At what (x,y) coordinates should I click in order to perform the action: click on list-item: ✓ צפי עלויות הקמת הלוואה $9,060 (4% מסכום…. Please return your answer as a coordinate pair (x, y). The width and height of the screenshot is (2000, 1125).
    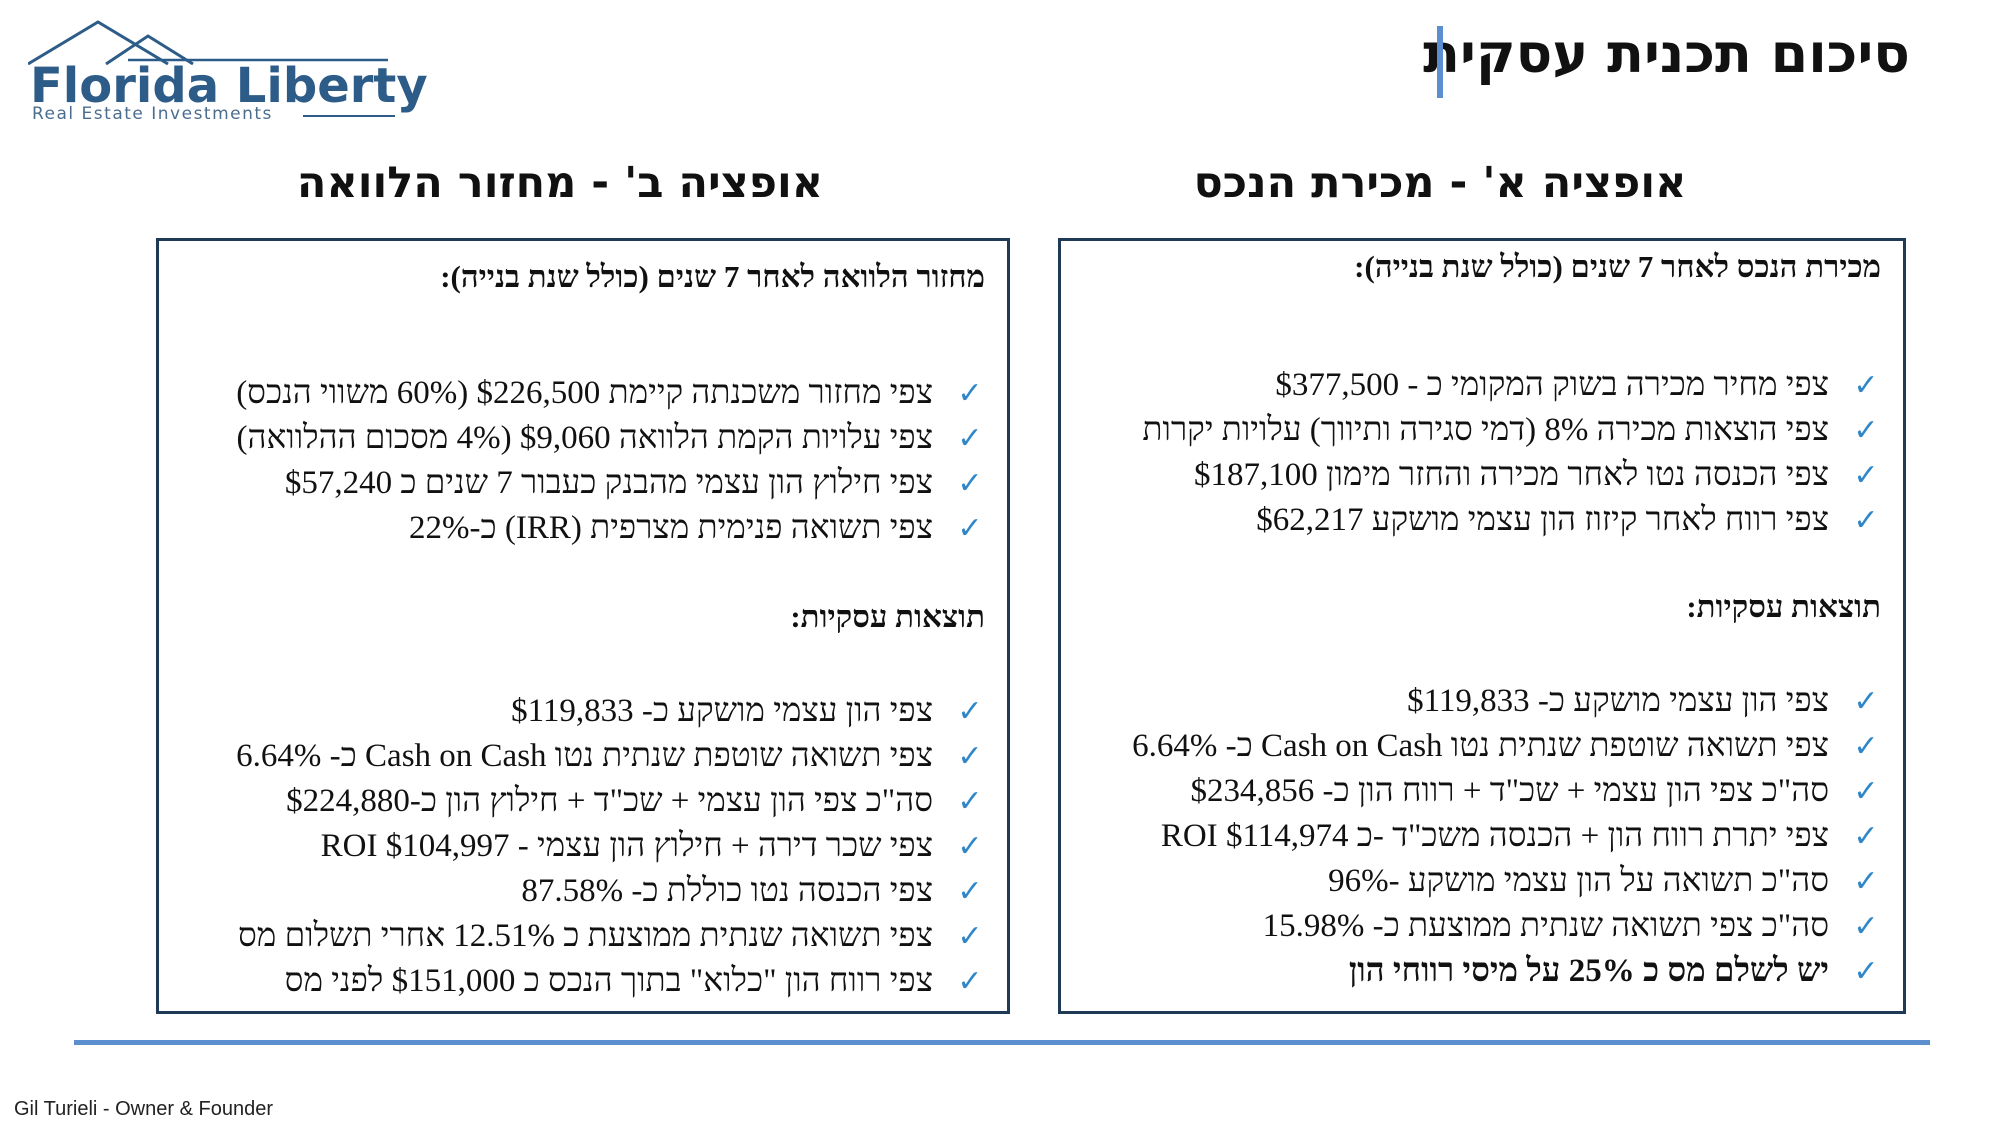
    Looking at the image, I should click on (611, 438).